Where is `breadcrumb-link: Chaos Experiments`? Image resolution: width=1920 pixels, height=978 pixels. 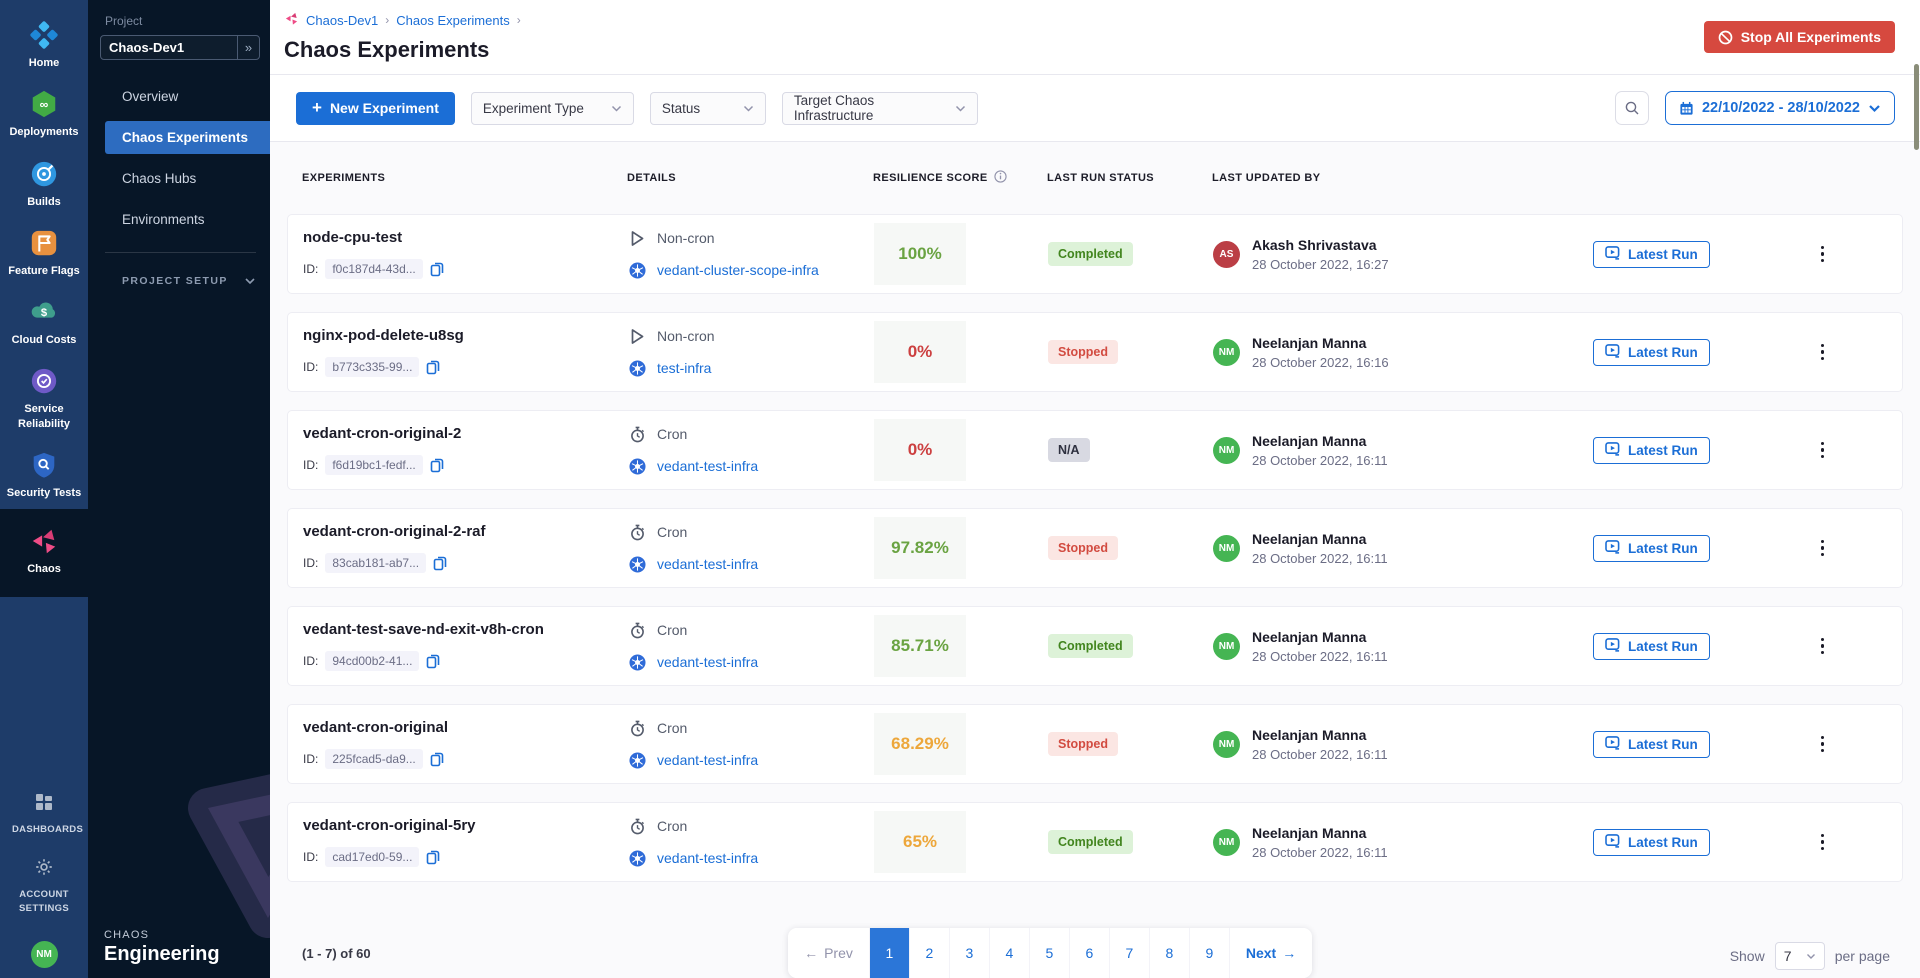 breadcrumb-link: Chaos Experiments is located at coordinates (453, 20).